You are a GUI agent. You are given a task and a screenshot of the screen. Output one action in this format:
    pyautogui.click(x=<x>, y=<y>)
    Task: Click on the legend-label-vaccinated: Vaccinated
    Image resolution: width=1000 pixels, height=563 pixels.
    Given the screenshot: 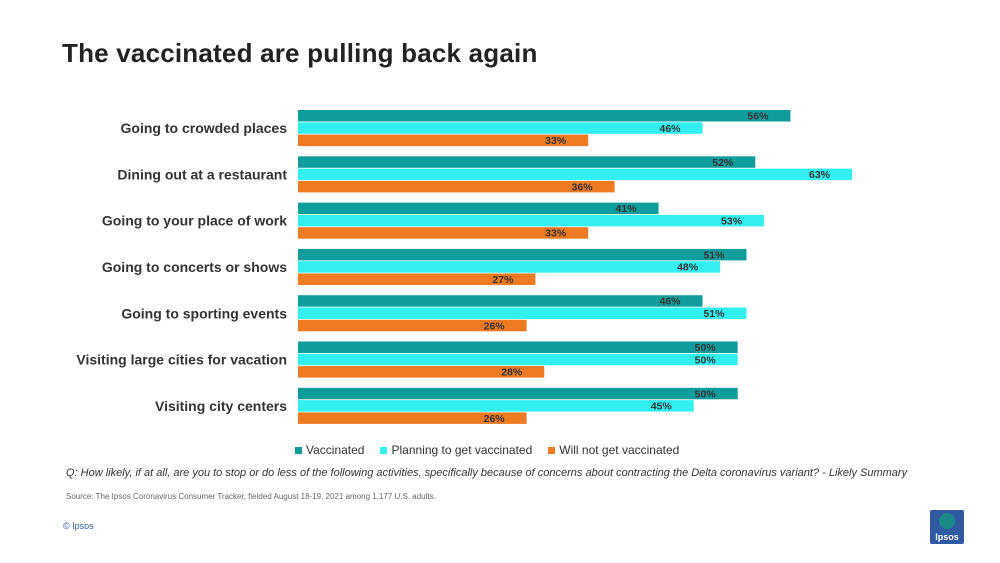 What is the action you would take?
    pyautogui.click(x=335, y=450)
    